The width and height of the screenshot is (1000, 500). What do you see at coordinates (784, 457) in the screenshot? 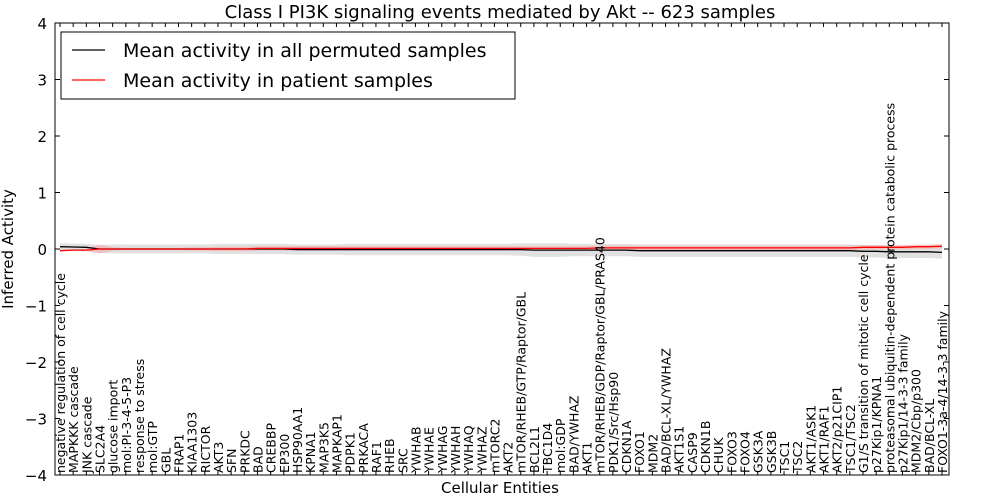
I see `x-tick-label: TSC1` at bounding box center [784, 457].